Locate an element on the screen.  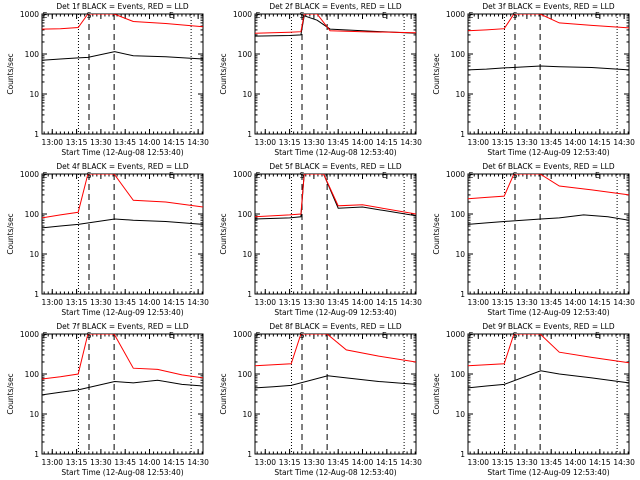
chart-title: Det 2f BLACK = Events, RED = LLD is located at coordinates (335, 6).